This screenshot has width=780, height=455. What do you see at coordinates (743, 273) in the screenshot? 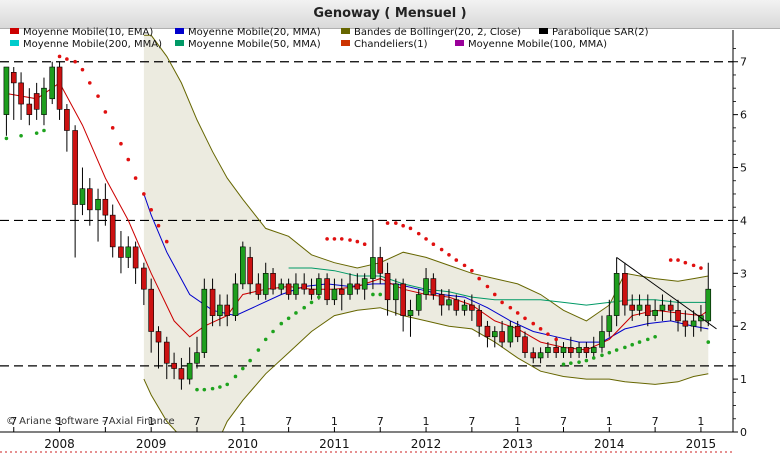
I see `y-tick-label: 3` at bounding box center [743, 273].